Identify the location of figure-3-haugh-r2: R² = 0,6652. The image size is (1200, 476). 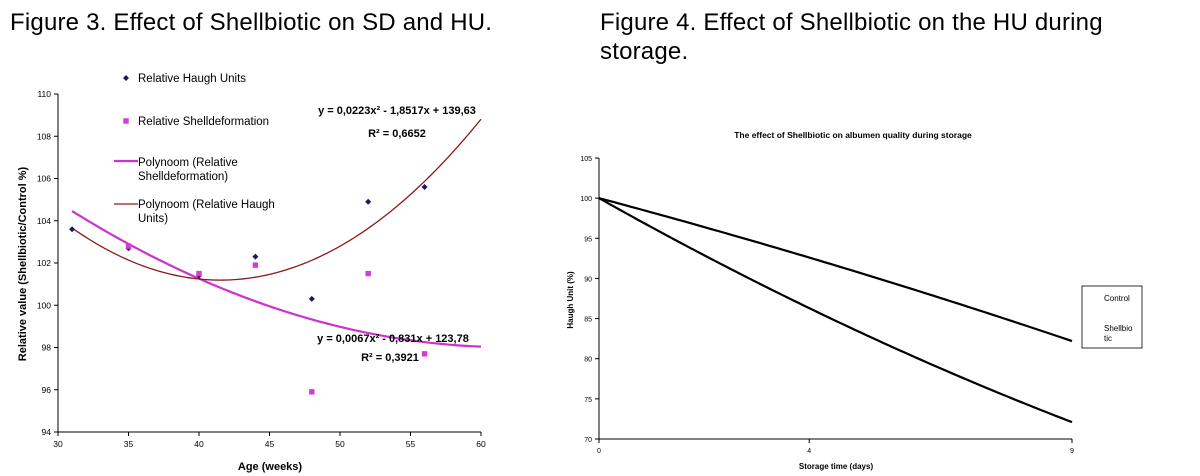
(397, 134).